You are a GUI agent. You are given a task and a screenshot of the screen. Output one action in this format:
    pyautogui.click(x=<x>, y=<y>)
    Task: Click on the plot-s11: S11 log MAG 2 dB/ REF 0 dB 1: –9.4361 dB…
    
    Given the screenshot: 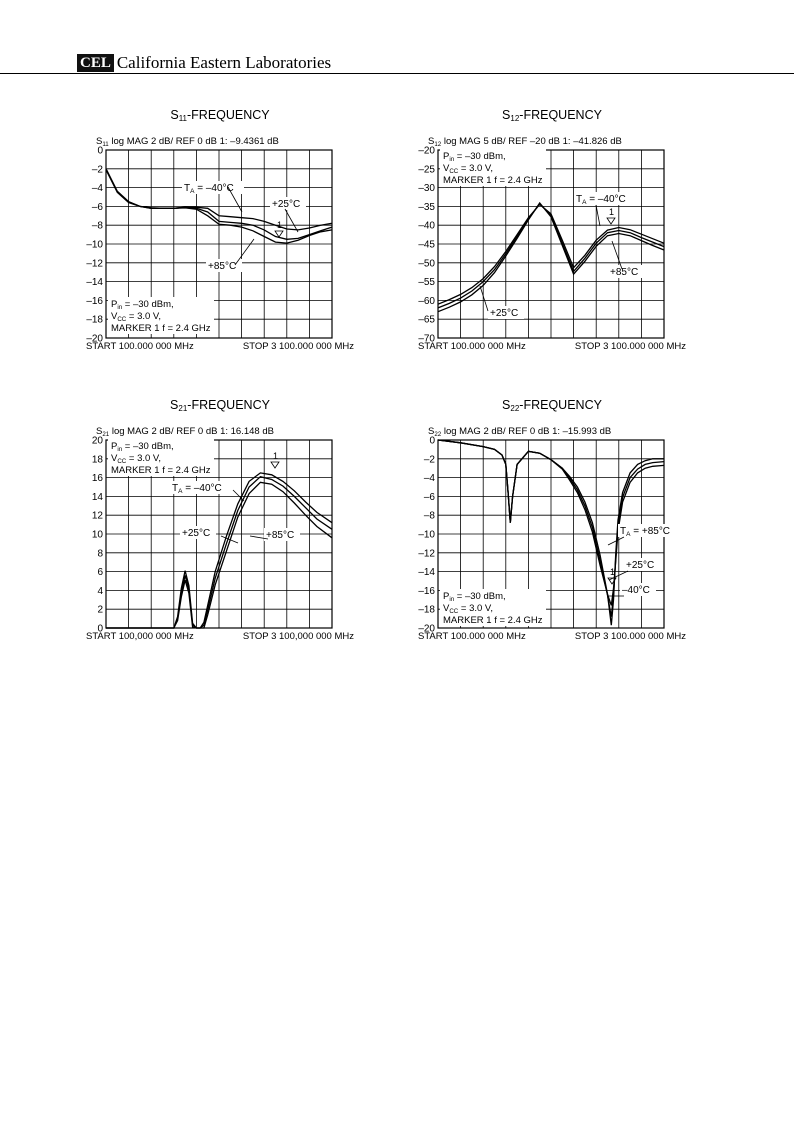 What is the action you would take?
    pyautogui.click(x=220, y=244)
    